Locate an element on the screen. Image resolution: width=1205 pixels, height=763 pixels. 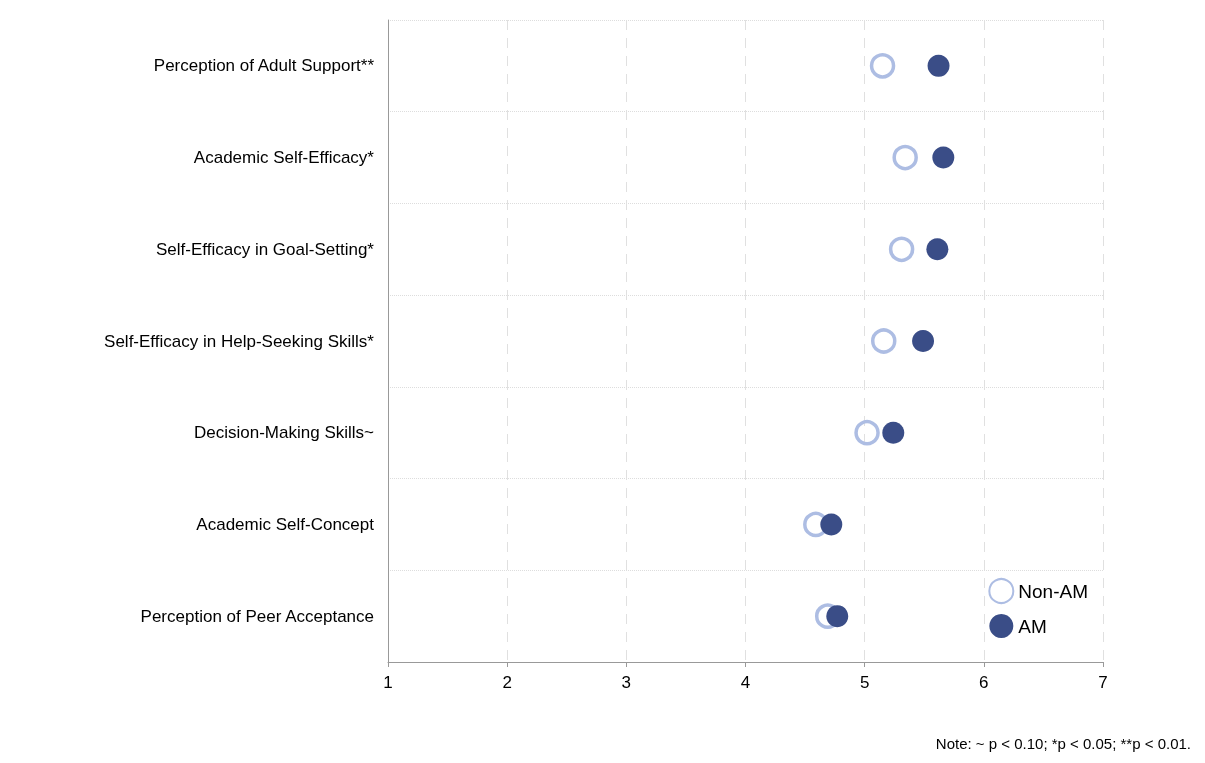
x-tick-label: 2 is located at coordinates (507, 682).